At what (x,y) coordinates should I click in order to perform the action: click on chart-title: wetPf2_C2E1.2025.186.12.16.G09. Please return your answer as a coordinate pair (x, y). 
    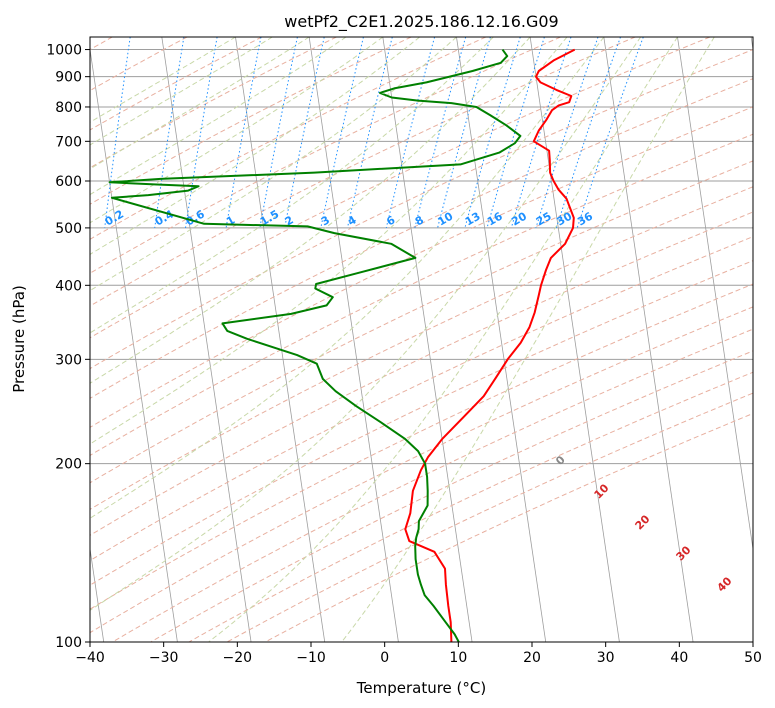
    Looking at the image, I should click on (421, 22).